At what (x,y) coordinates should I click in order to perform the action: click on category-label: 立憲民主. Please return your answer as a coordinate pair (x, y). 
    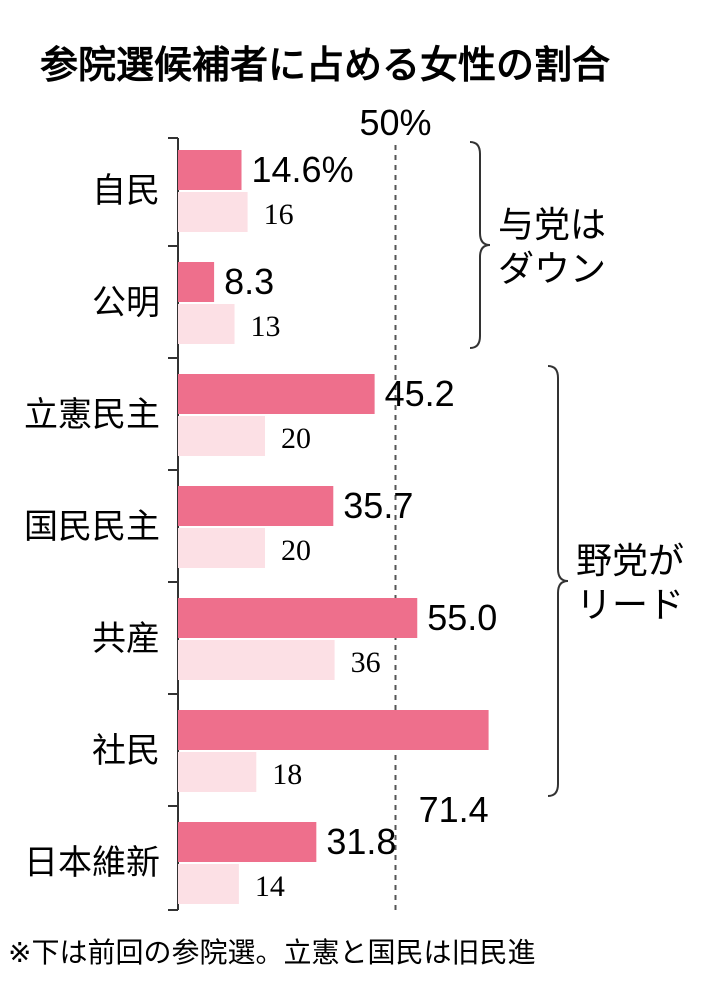
    Looking at the image, I should click on (92, 415).